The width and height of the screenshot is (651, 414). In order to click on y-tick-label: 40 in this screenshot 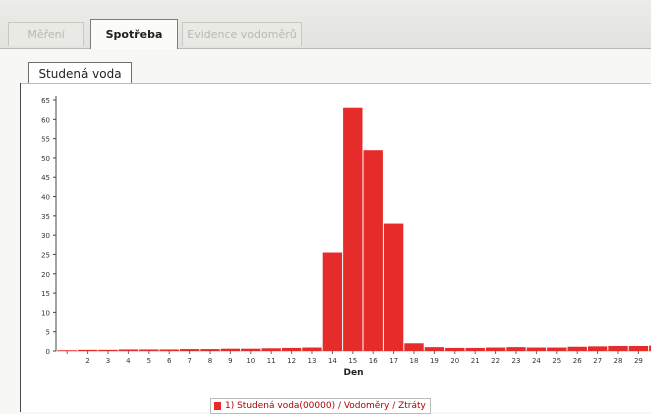, I will do `click(45, 198)`.